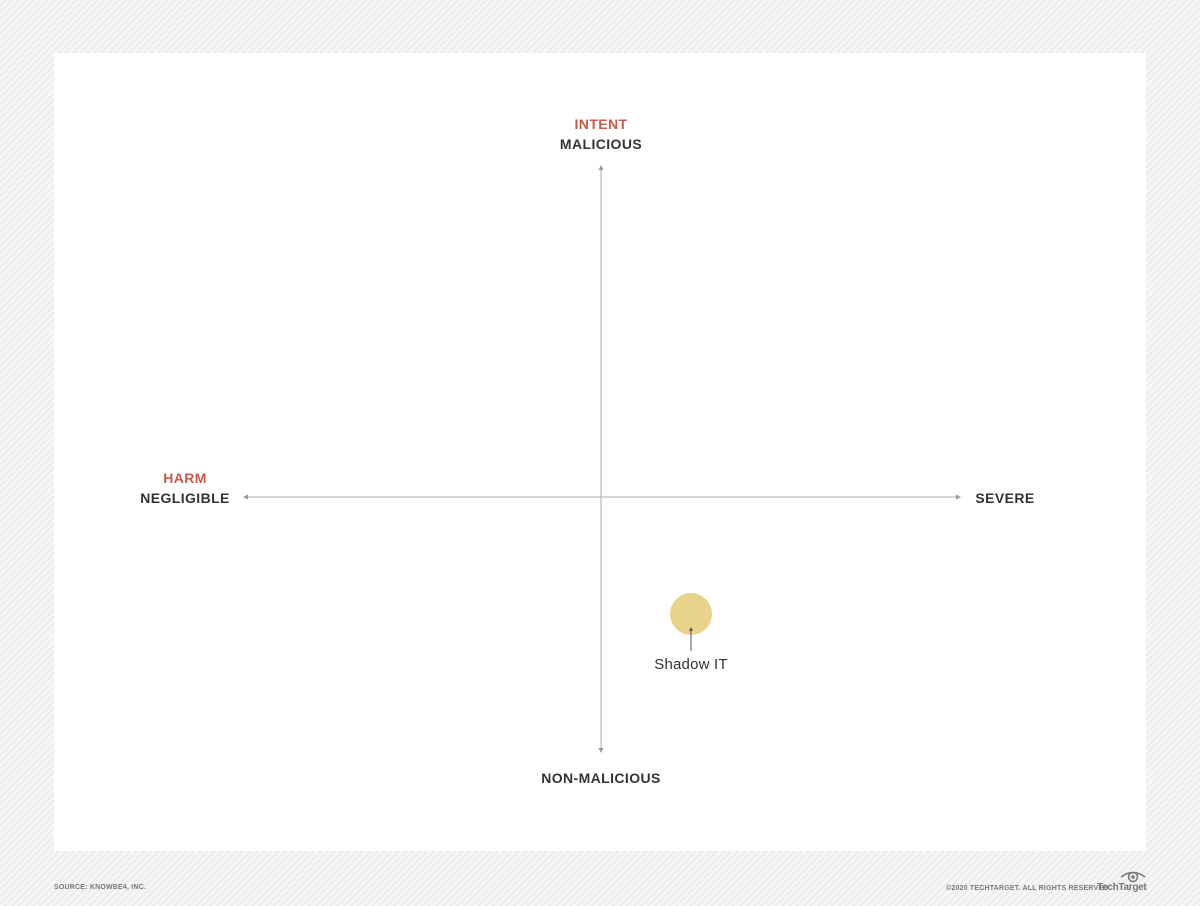 The height and width of the screenshot is (906, 1200). What do you see at coordinates (691, 629) in the screenshot?
I see `leader-arrow-icon` at bounding box center [691, 629].